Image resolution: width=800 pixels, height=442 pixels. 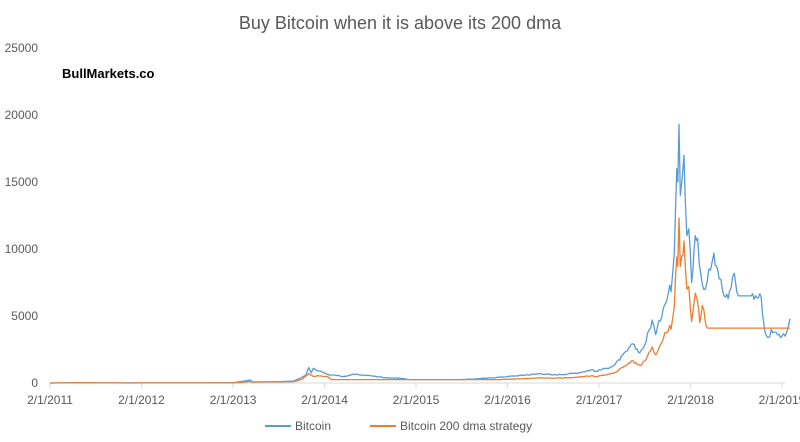 I want to click on legend-label: Bitcoin, so click(x=313, y=426).